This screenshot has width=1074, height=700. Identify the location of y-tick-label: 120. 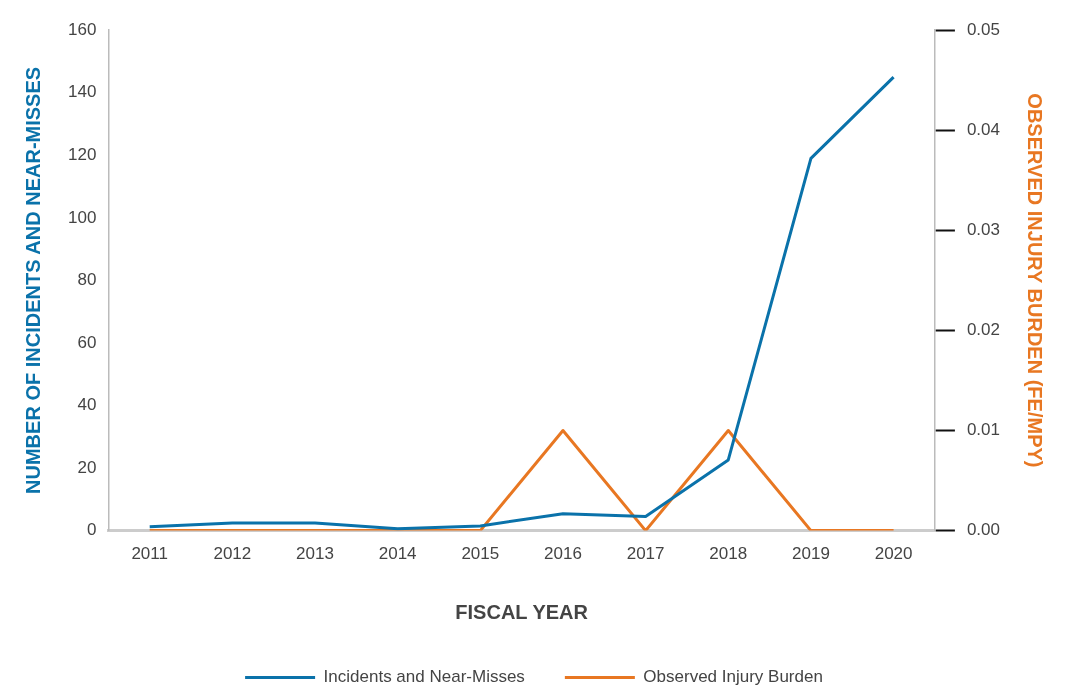
(82, 154).